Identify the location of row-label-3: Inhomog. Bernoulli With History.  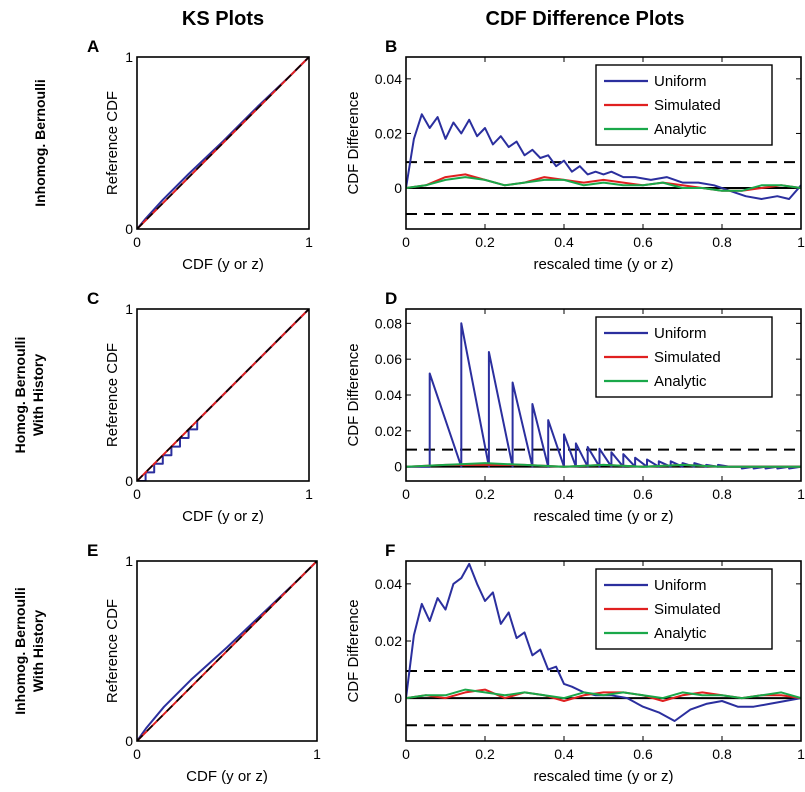
(29, 651).